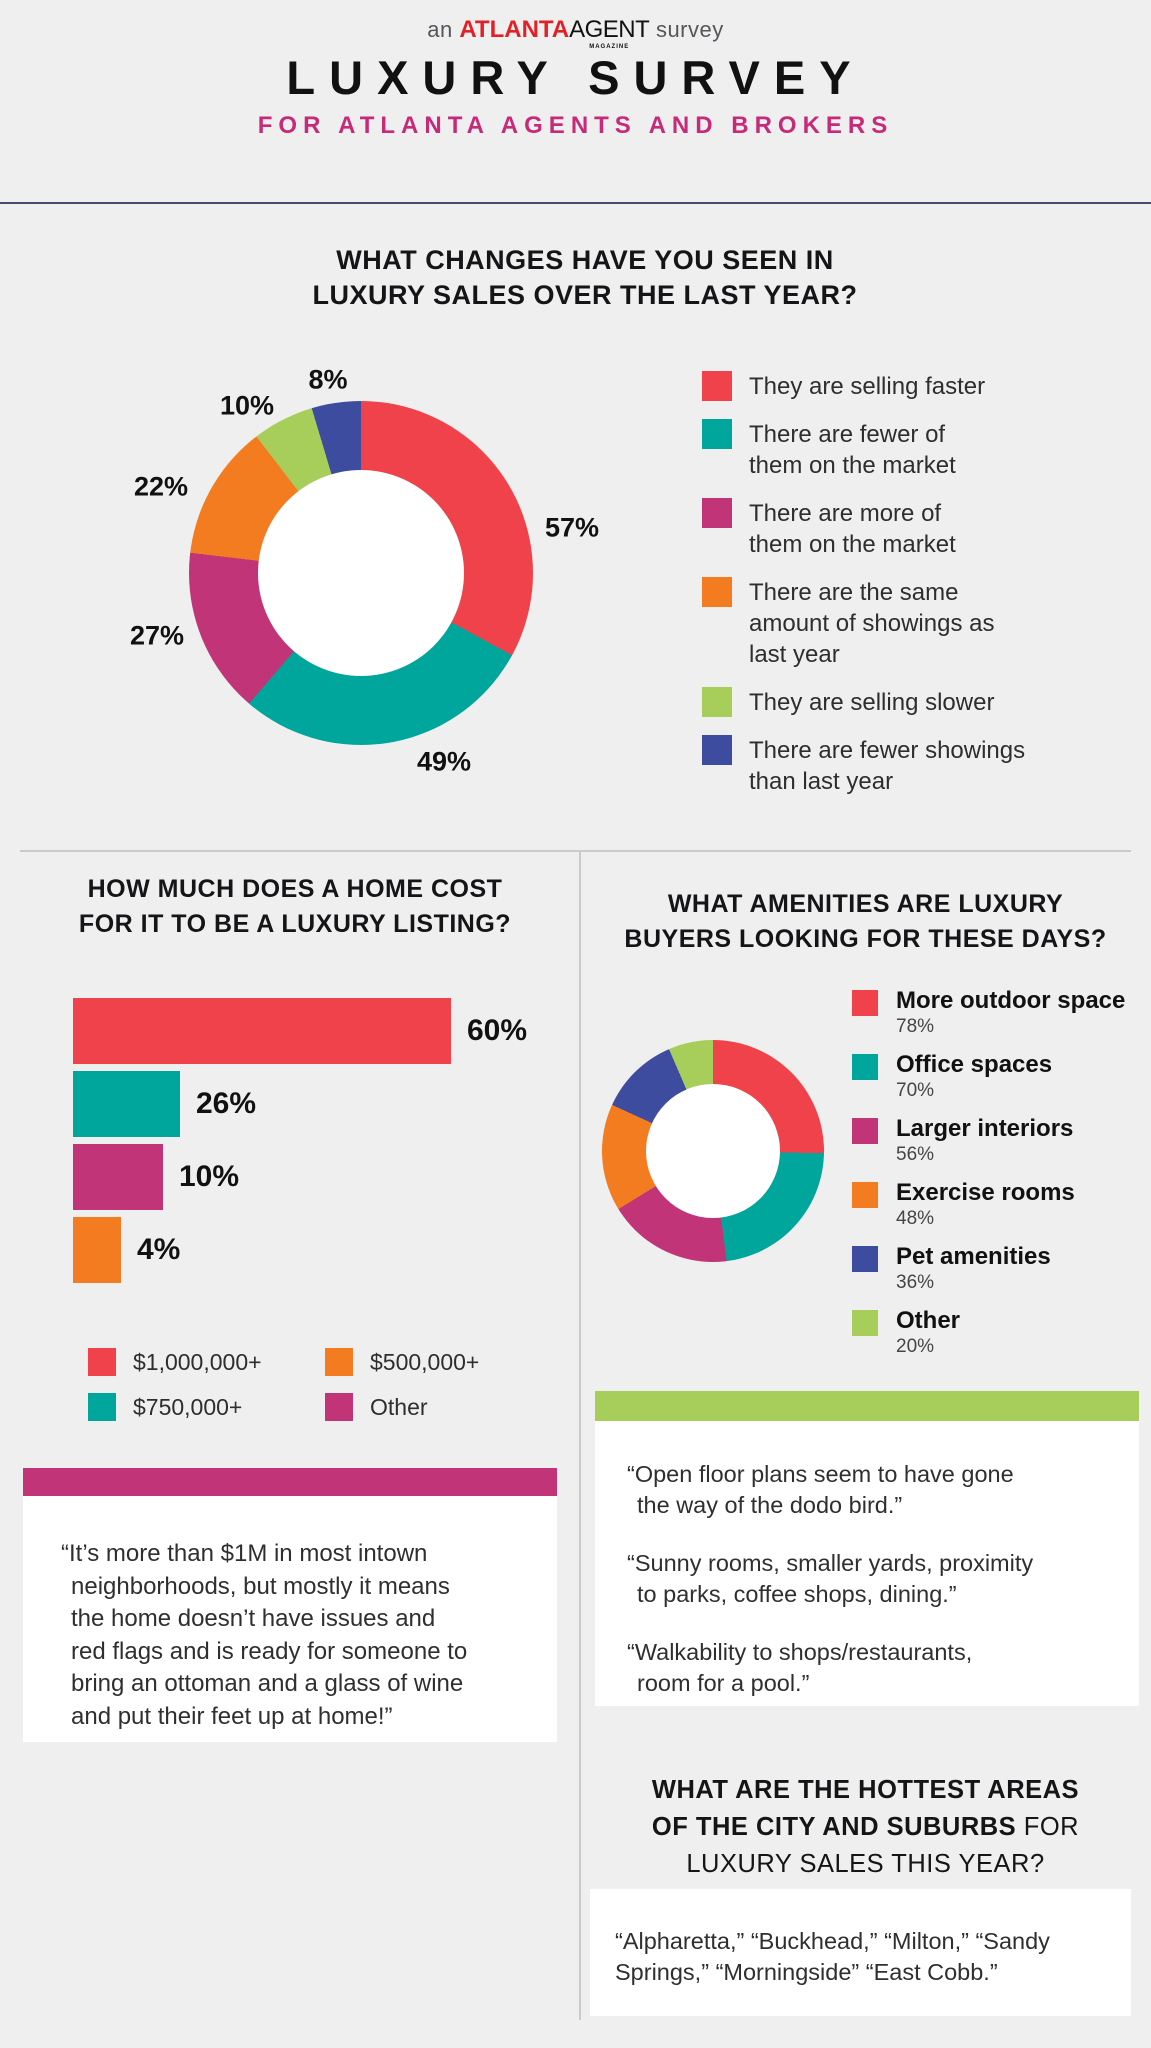 The width and height of the screenshot is (1151, 2048). I want to click on cost-legend-item: $1,000,000+, so click(206, 1362).